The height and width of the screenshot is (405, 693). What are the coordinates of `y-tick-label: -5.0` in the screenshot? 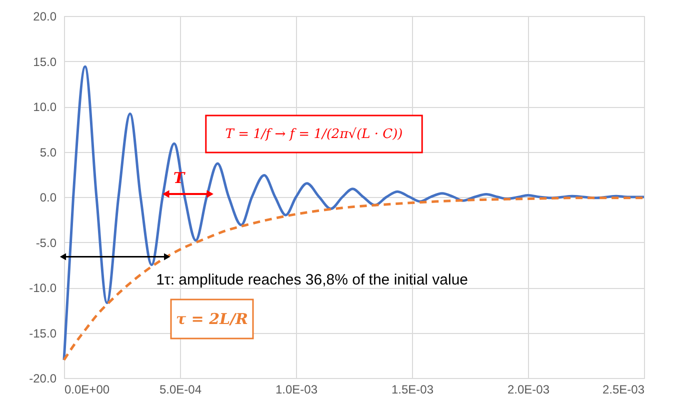 It's located at (46, 243).